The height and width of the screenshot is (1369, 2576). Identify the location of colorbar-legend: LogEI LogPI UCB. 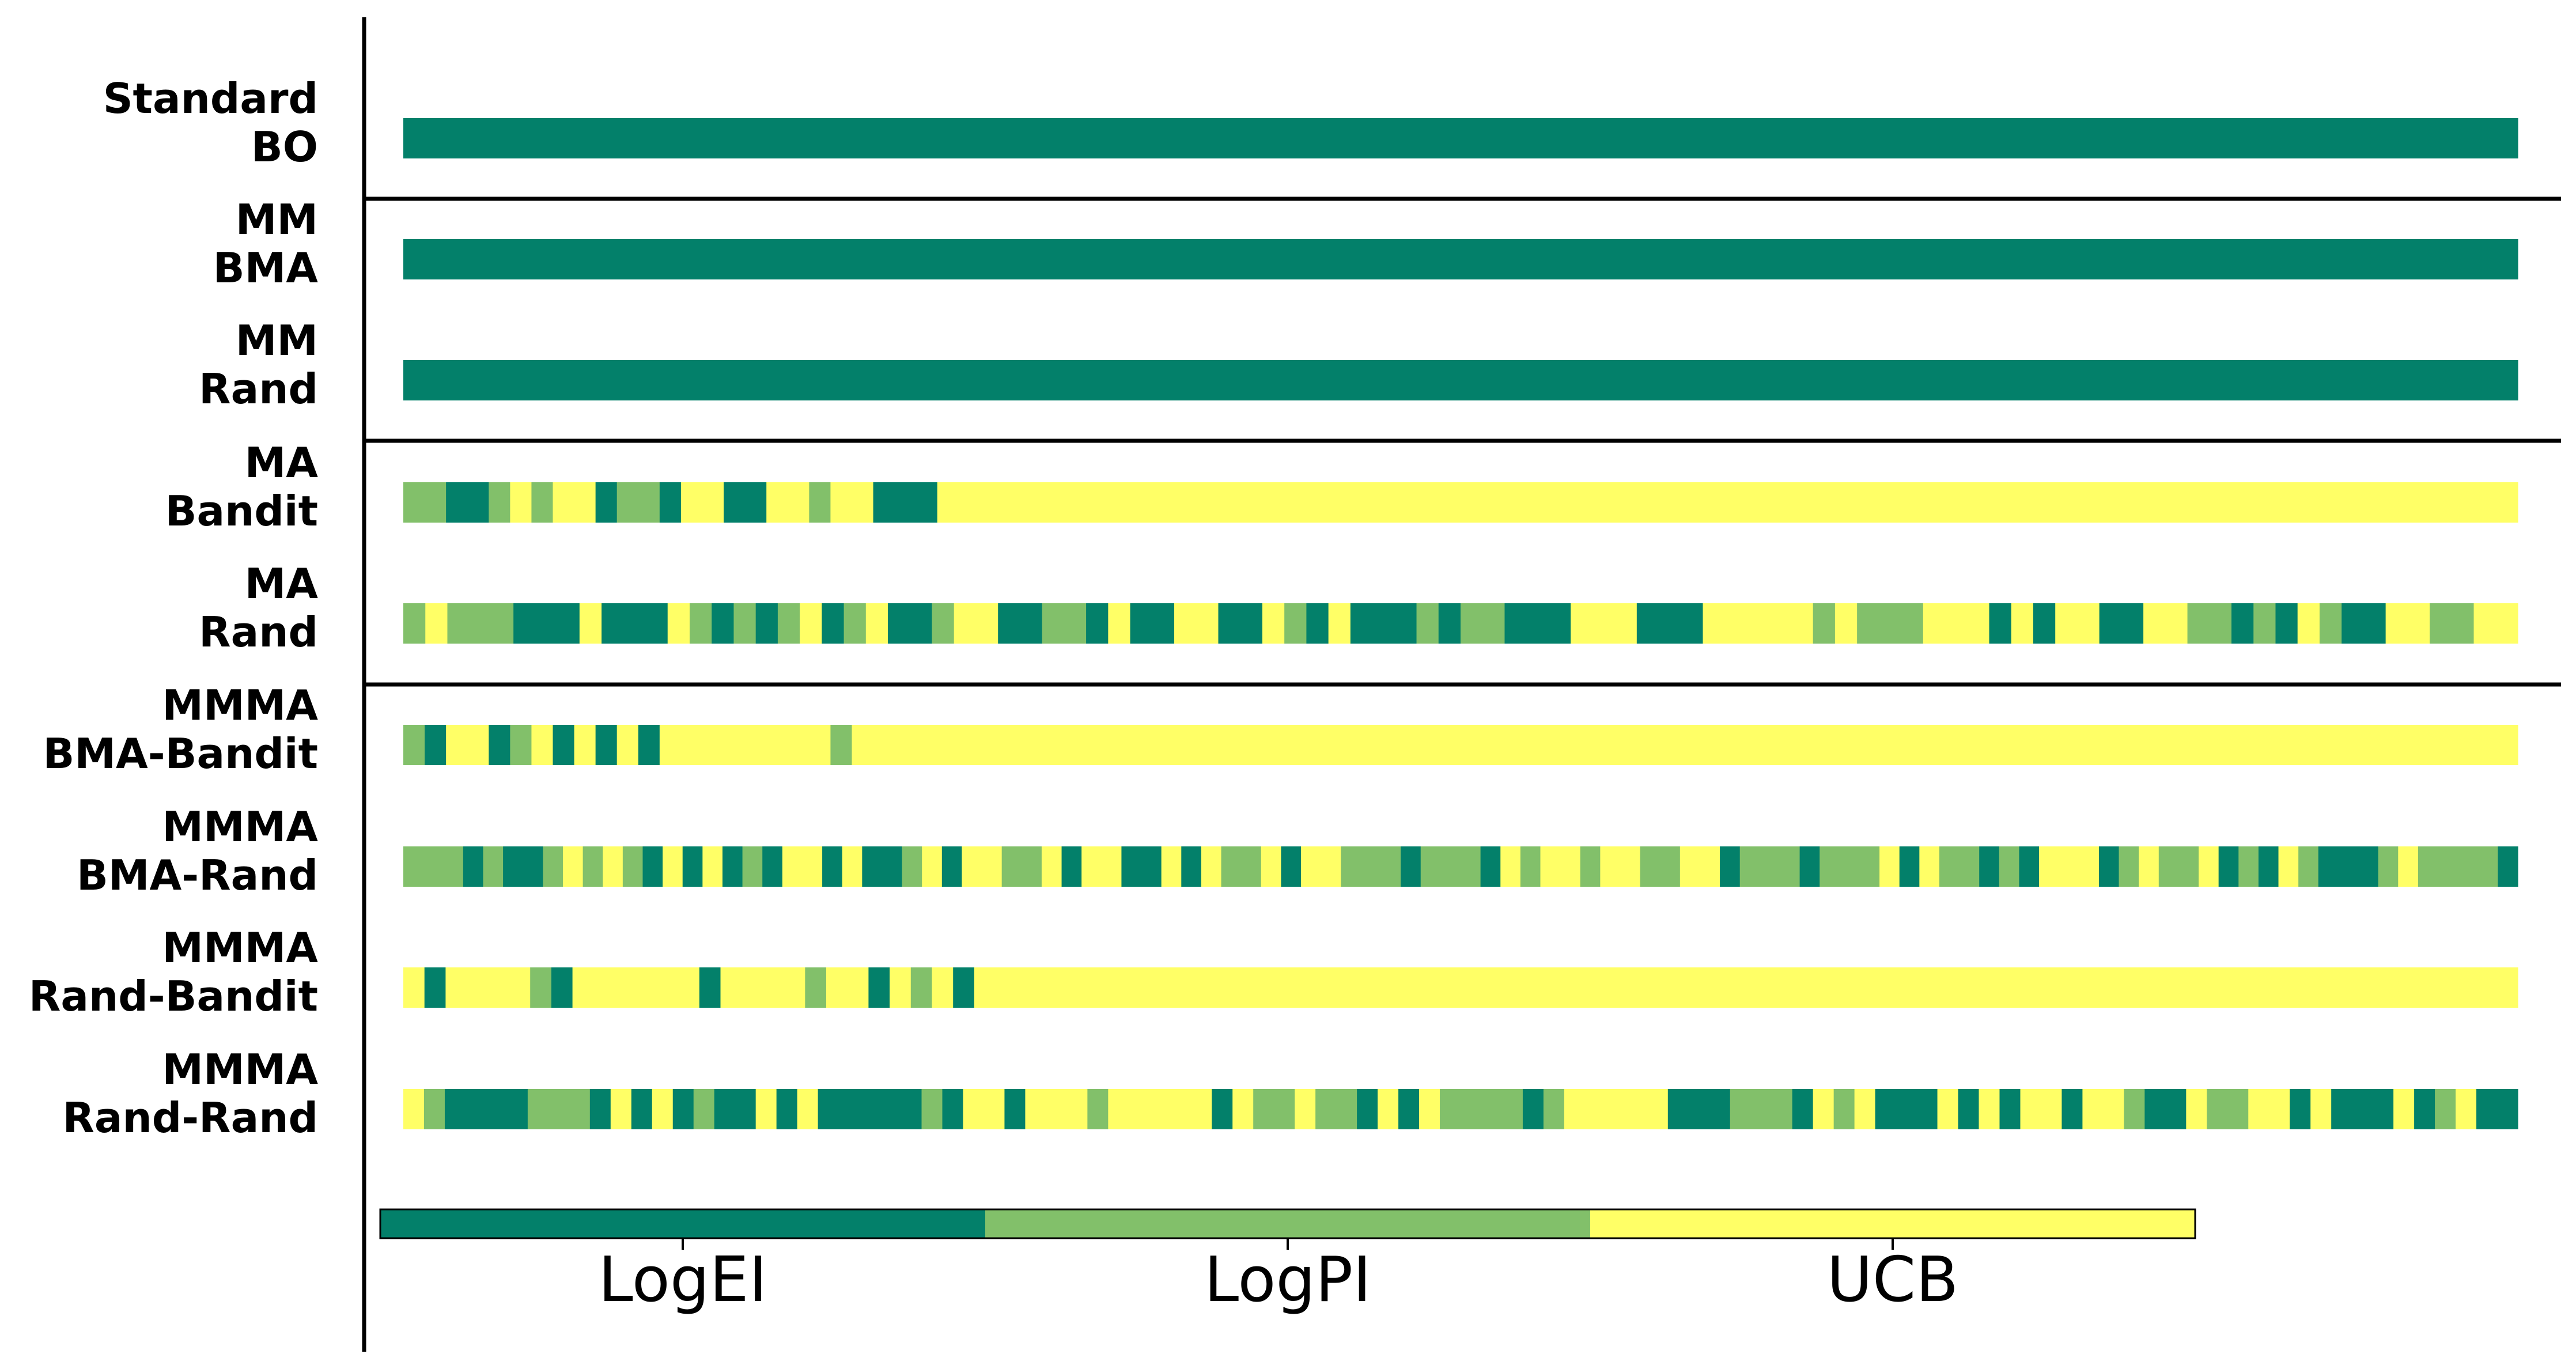
(1287, 1262).